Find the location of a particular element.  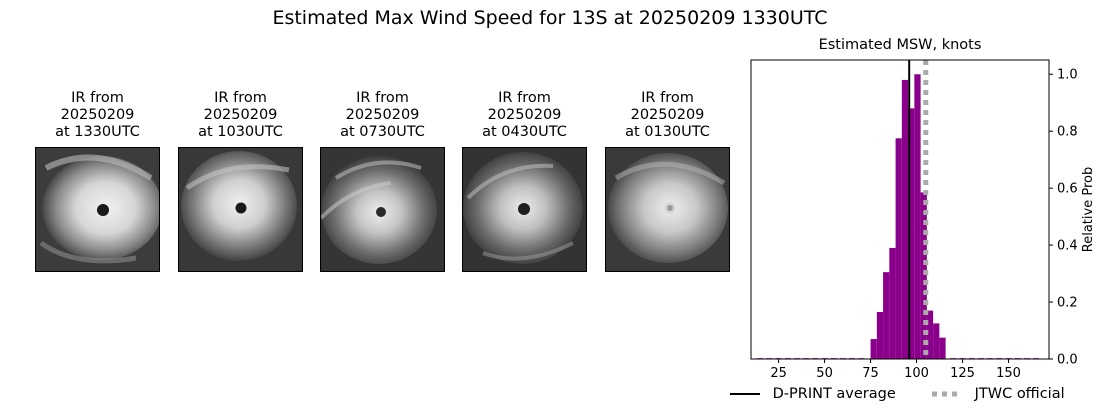

y-tick-label: 1.0 is located at coordinates (1067, 75).